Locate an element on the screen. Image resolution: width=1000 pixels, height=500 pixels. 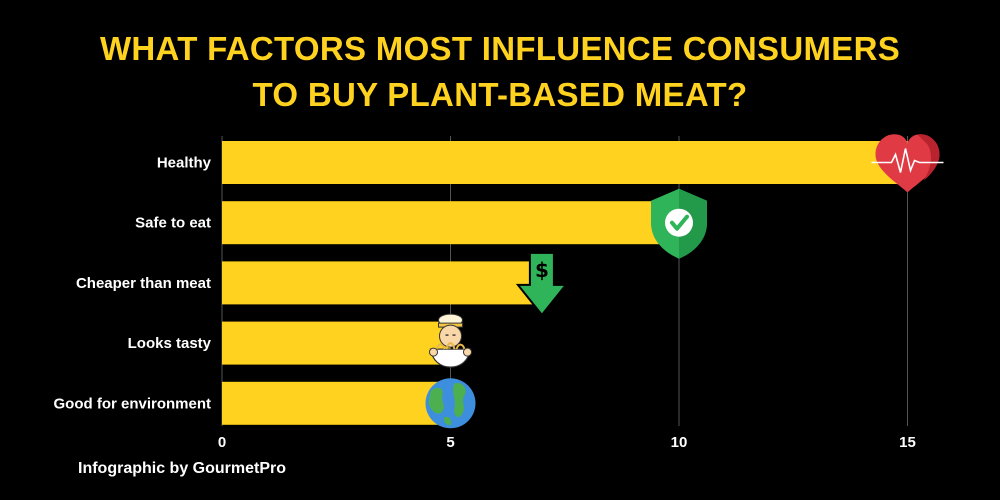
x-tick-label: 15 is located at coordinates (907, 442).